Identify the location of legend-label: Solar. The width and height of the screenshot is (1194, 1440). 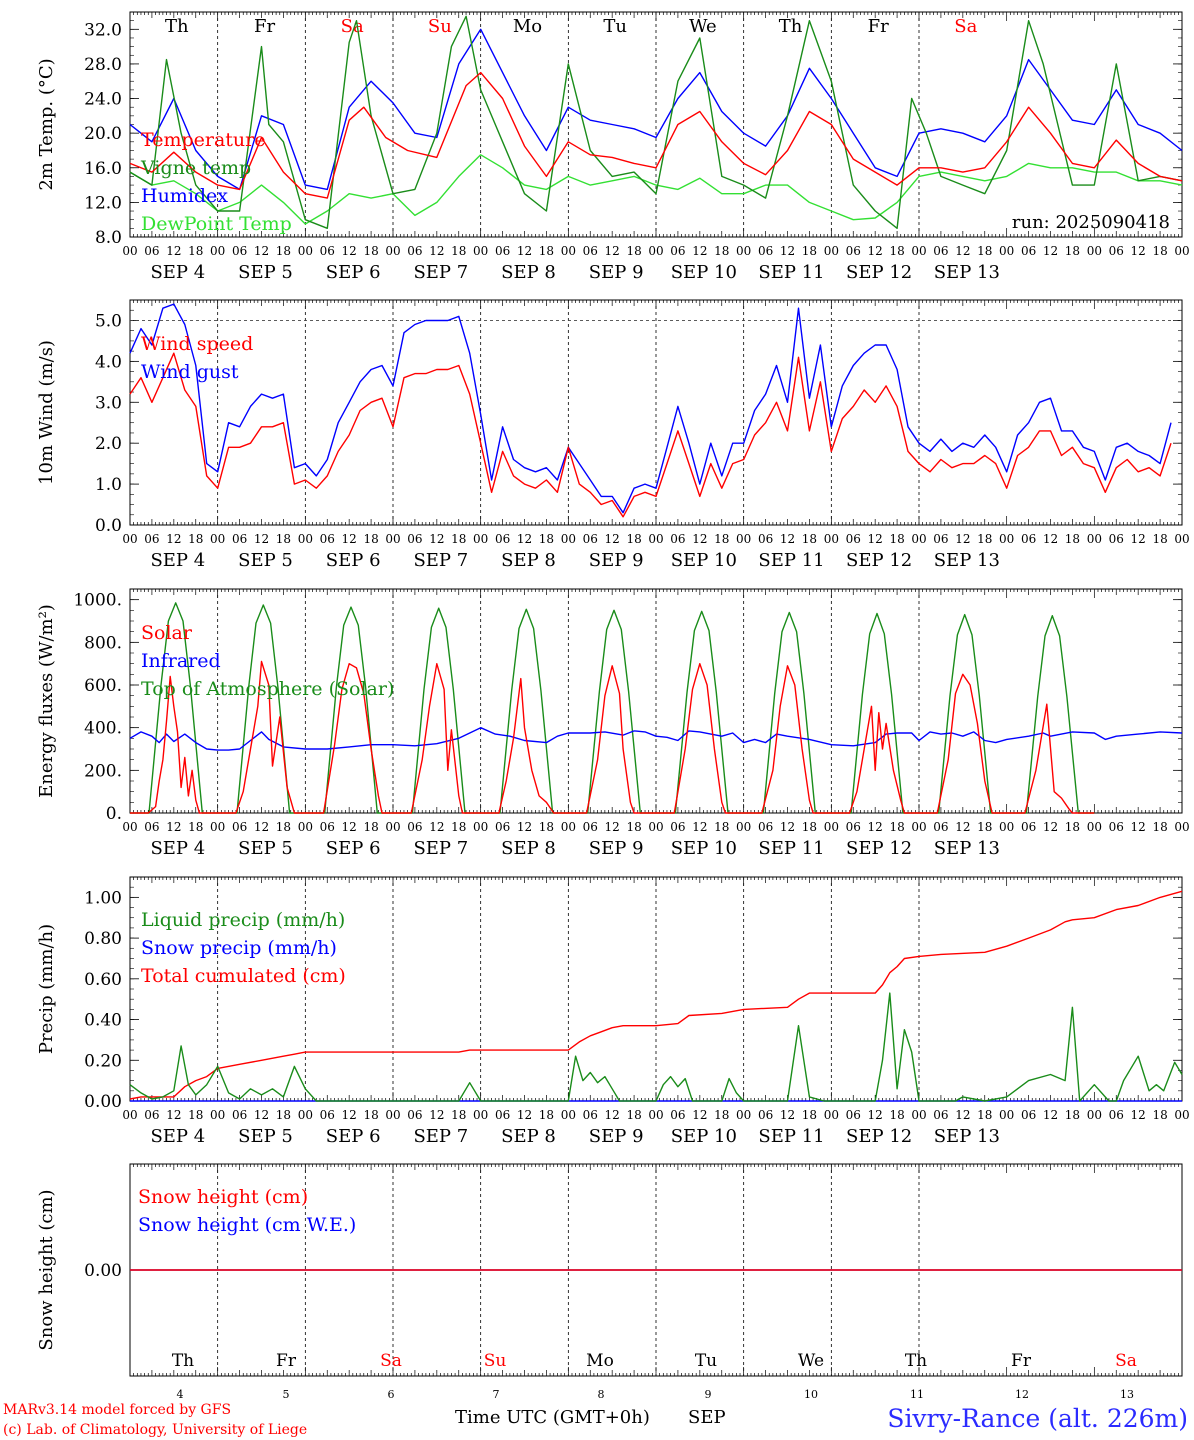
(167, 633).